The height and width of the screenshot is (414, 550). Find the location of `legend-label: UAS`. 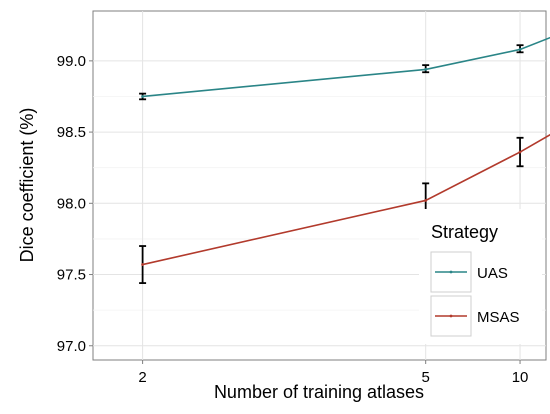

legend-label: UAS is located at coordinates (492, 273).